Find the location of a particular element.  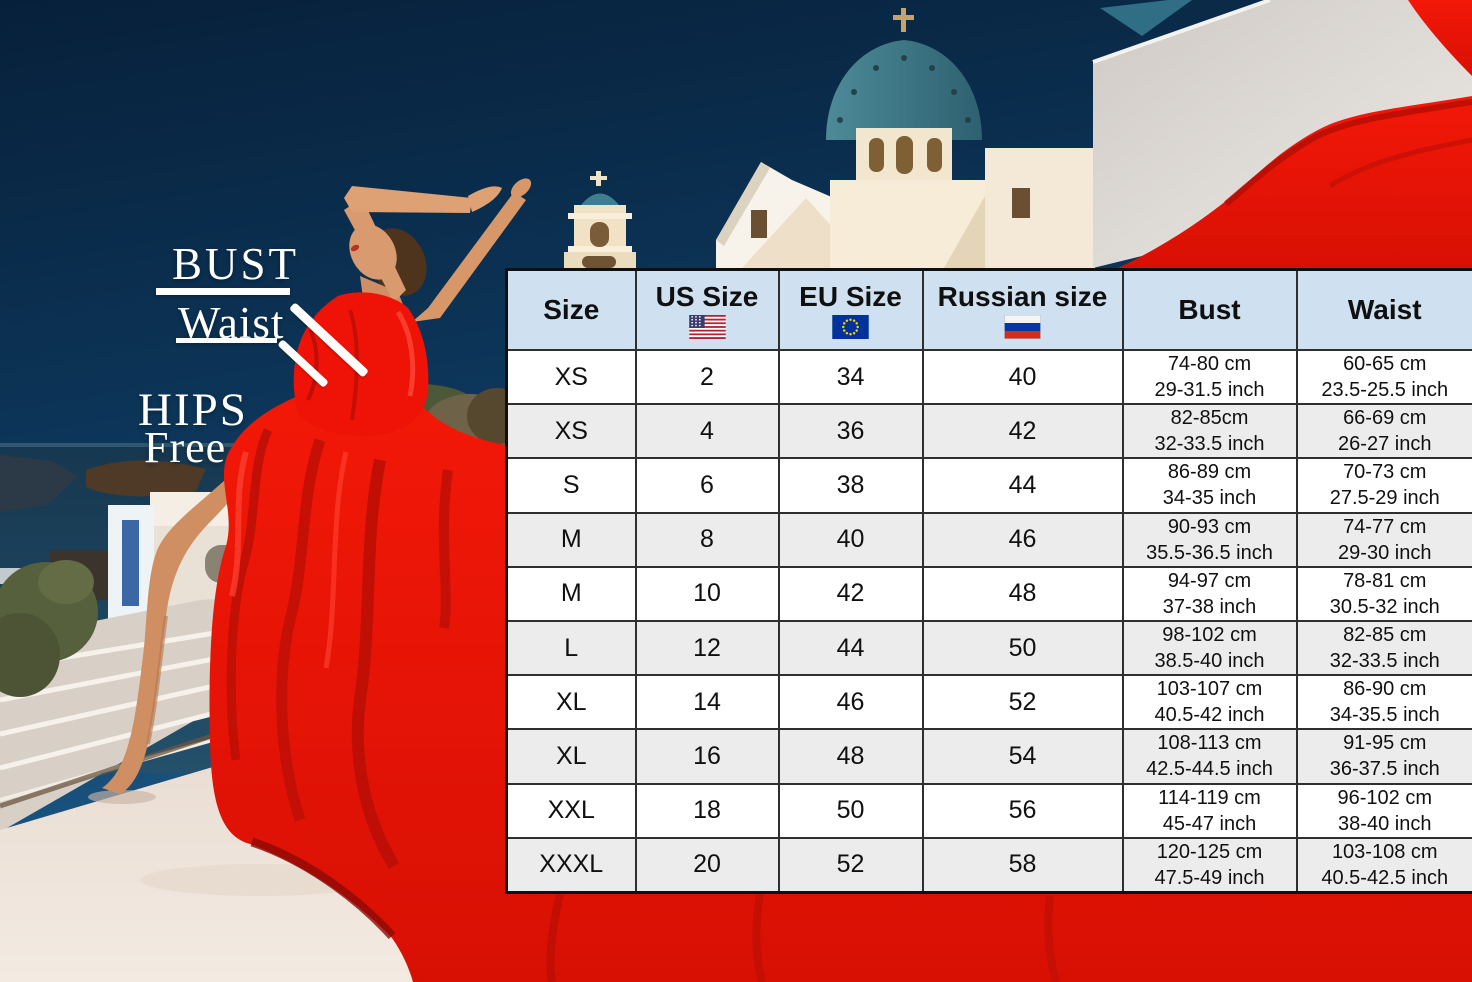

cell-bust-line: 94-97 cm is located at coordinates (1209, 580).